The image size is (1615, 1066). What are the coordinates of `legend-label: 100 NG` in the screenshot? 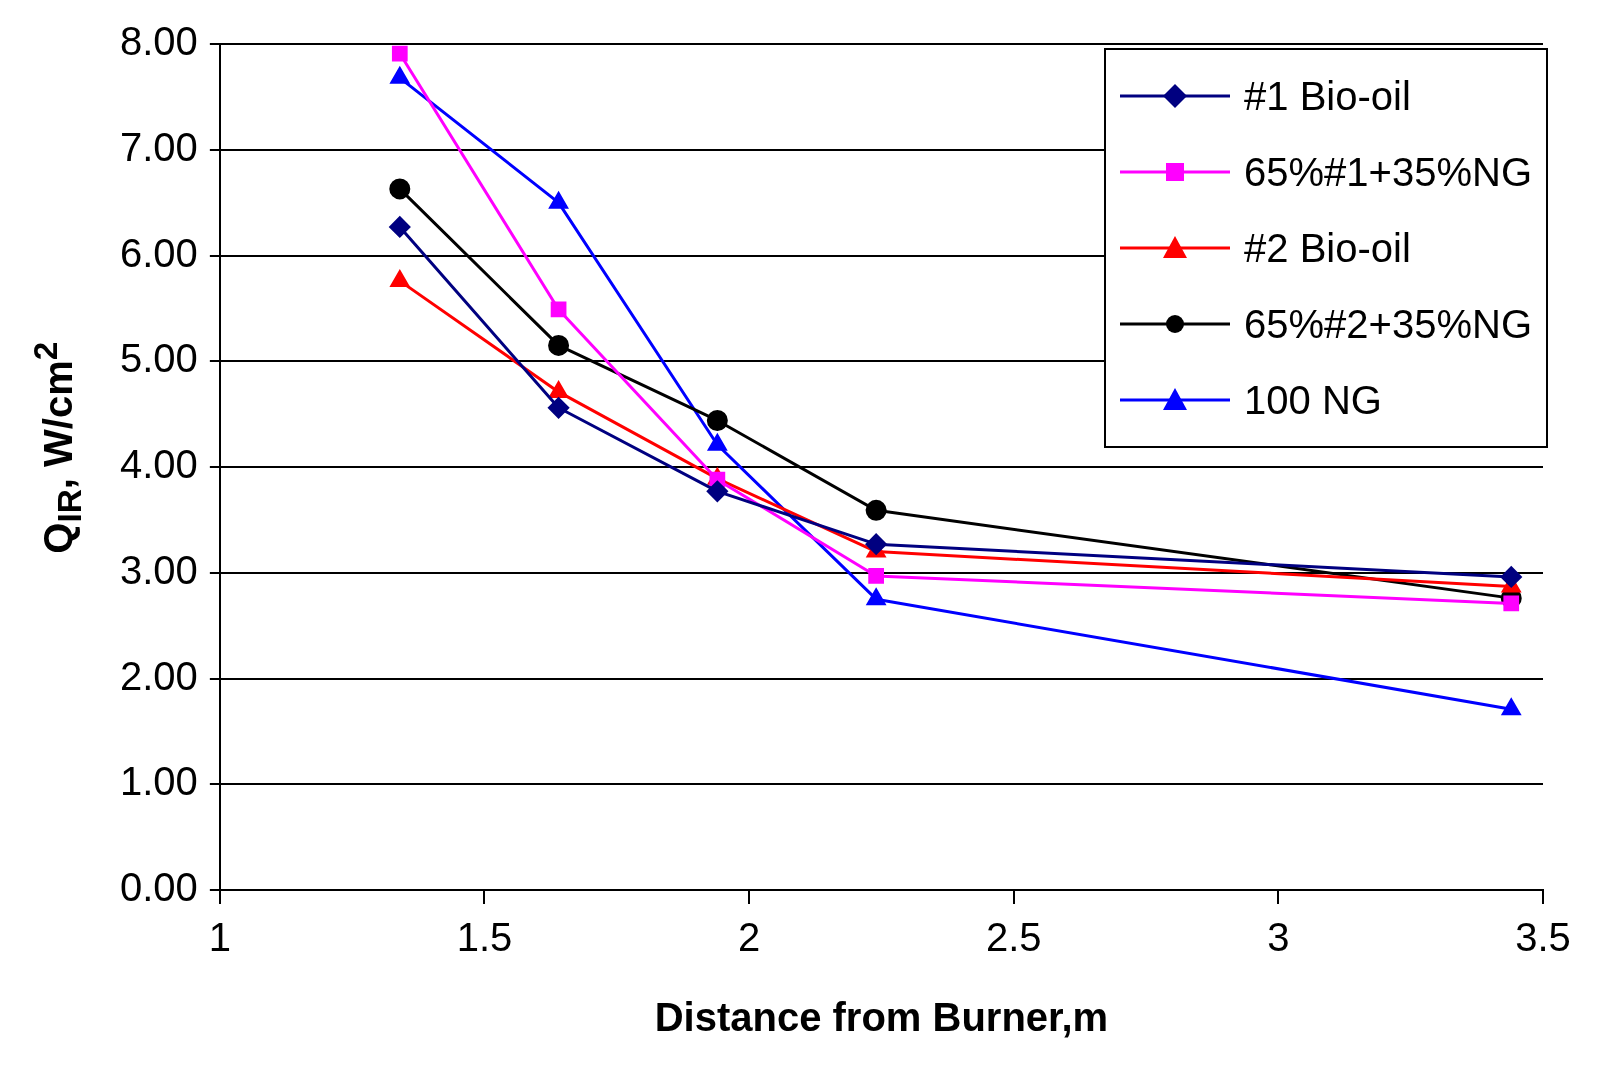 It's located at (1313, 400).